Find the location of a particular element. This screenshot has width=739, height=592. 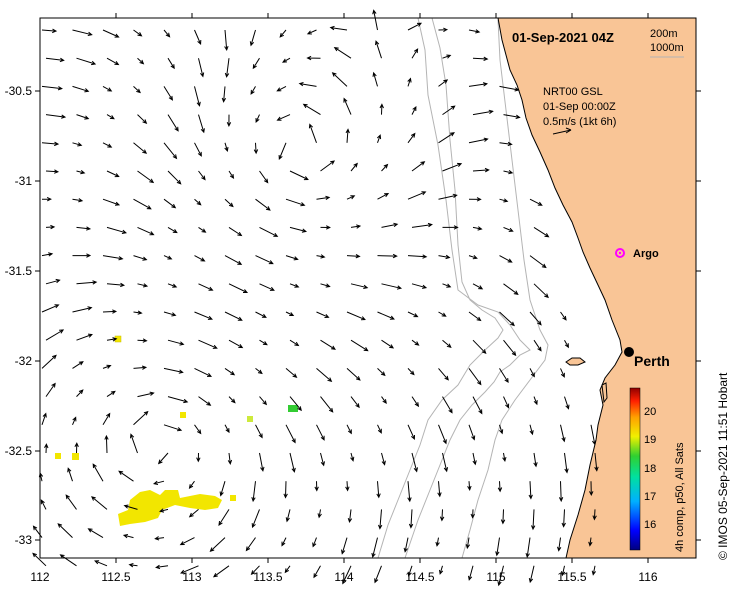

colorbar-tick: 19 is located at coordinates (650, 440).